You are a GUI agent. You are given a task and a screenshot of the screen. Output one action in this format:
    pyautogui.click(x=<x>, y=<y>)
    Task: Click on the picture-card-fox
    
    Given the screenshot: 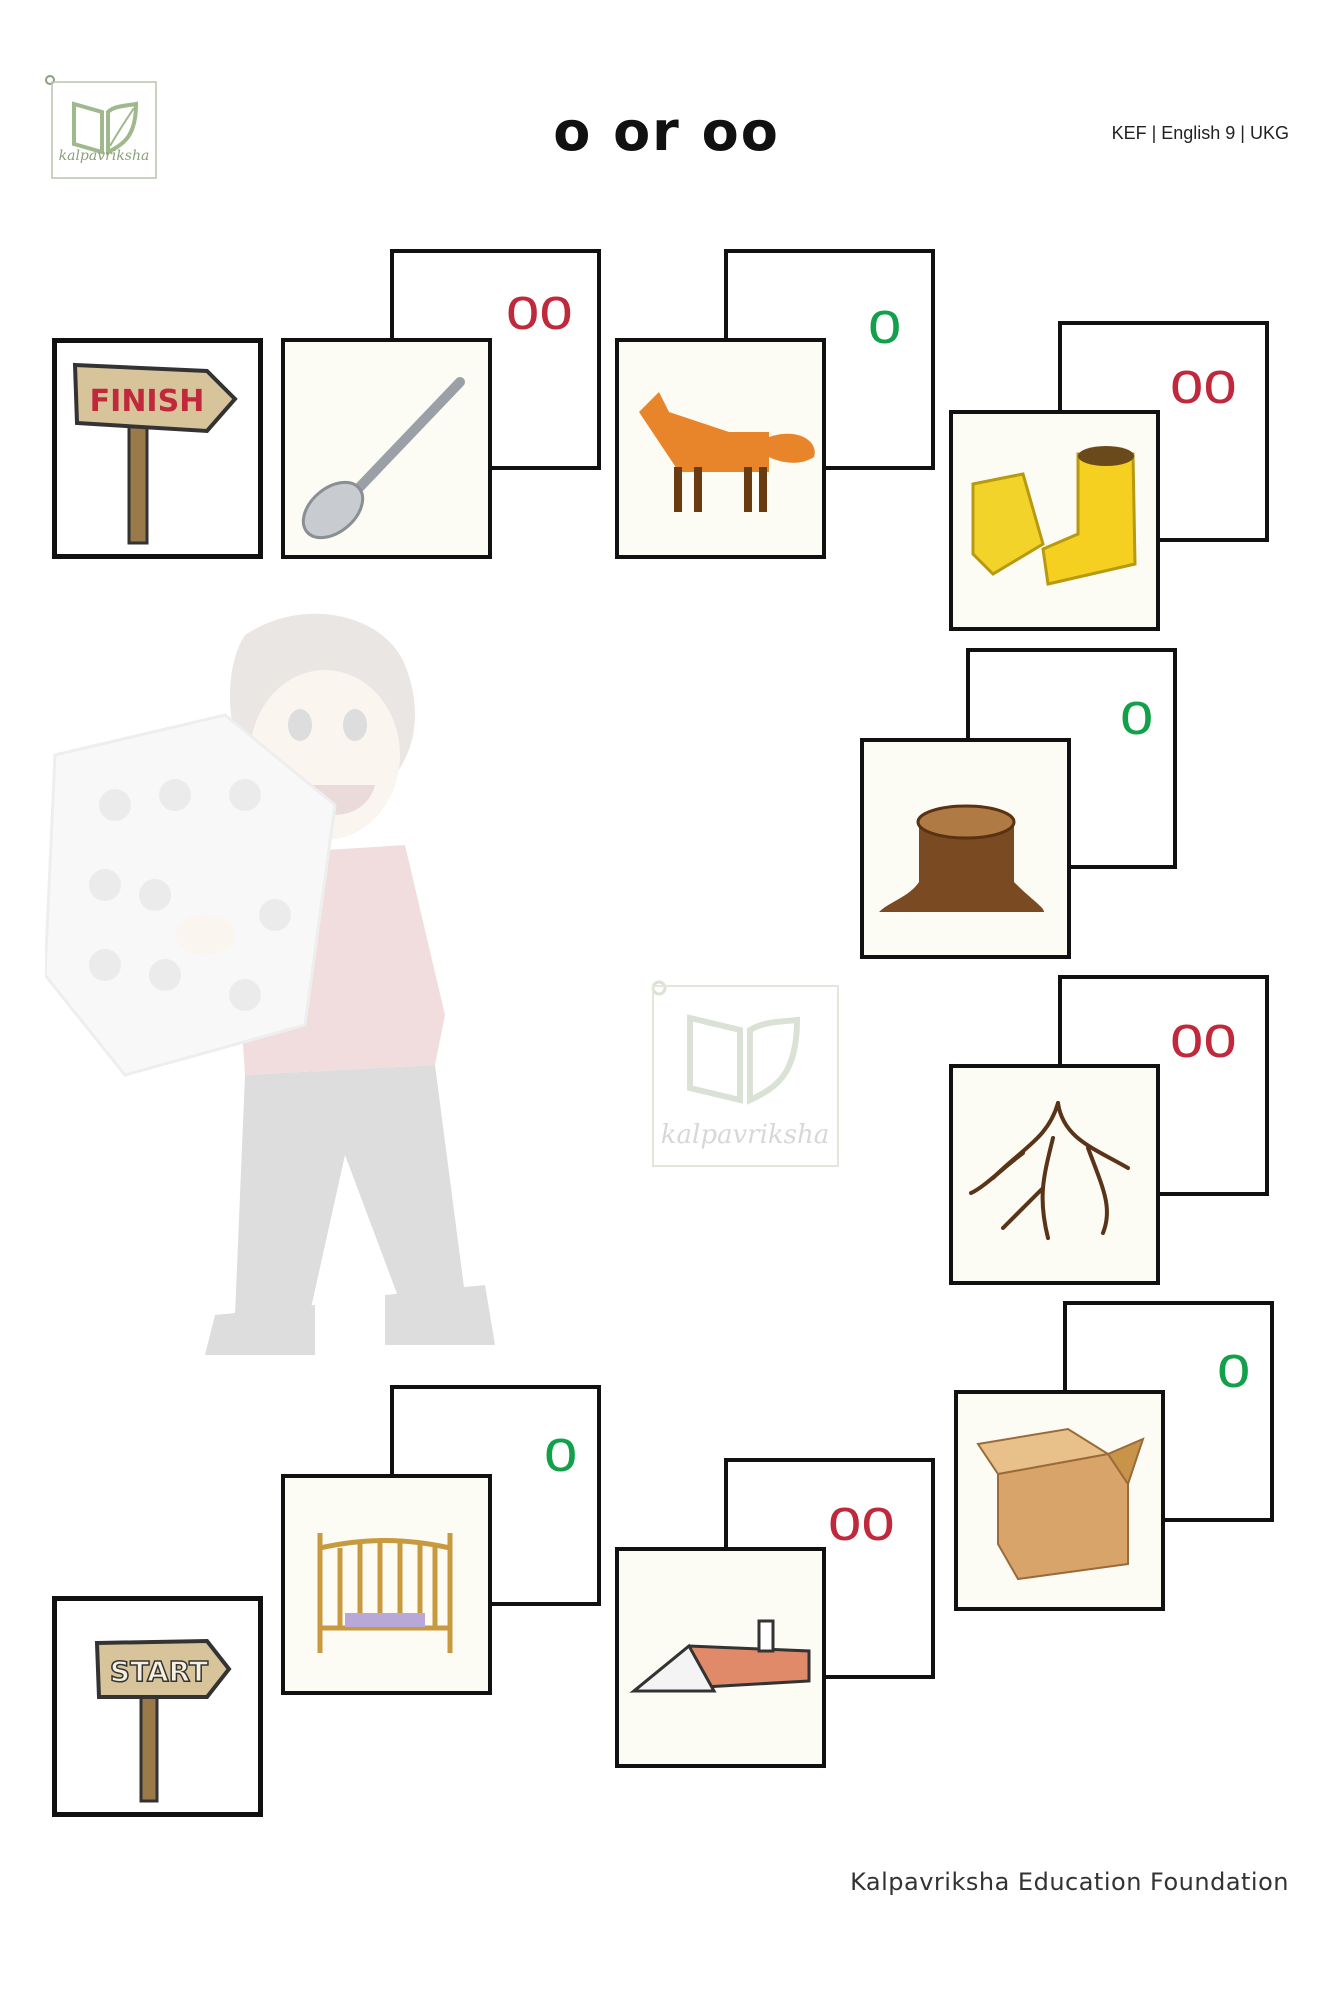 What is the action you would take?
    pyautogui.click(x=720, y=448)
    